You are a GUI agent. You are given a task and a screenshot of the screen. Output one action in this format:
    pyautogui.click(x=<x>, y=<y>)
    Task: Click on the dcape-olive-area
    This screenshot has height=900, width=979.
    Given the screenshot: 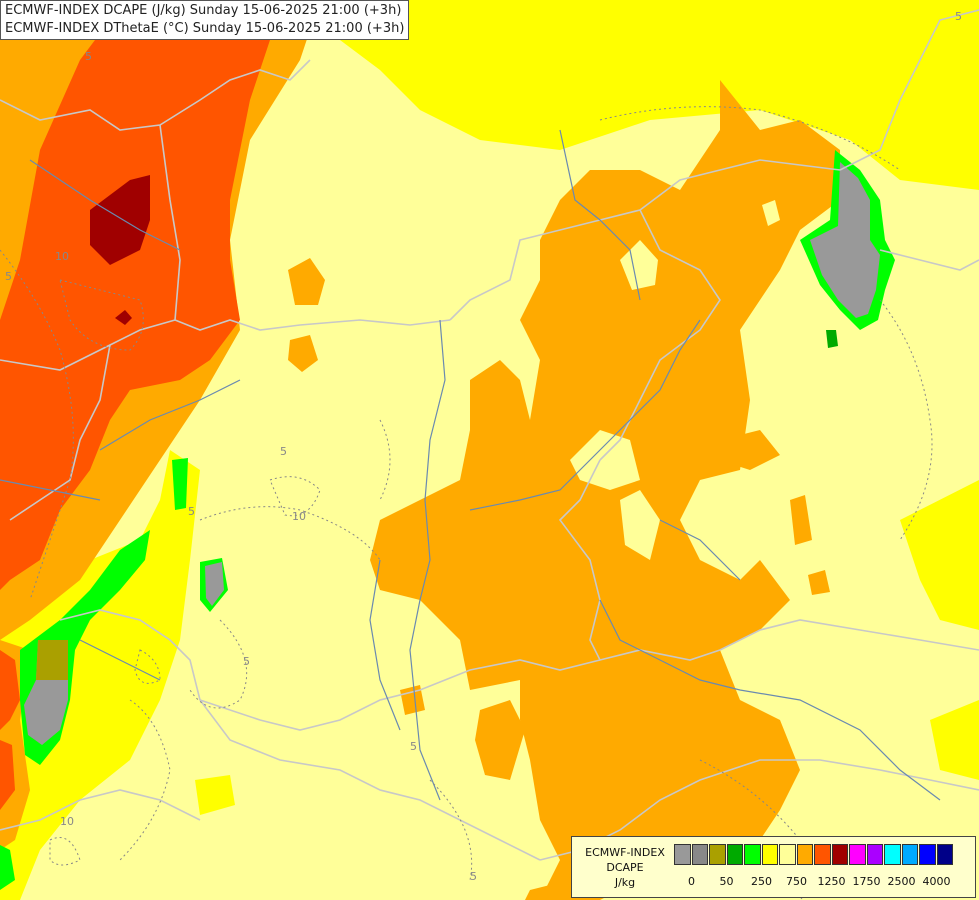 What is the action you would take?
    pyautogui.click(x=52, y=660)
    